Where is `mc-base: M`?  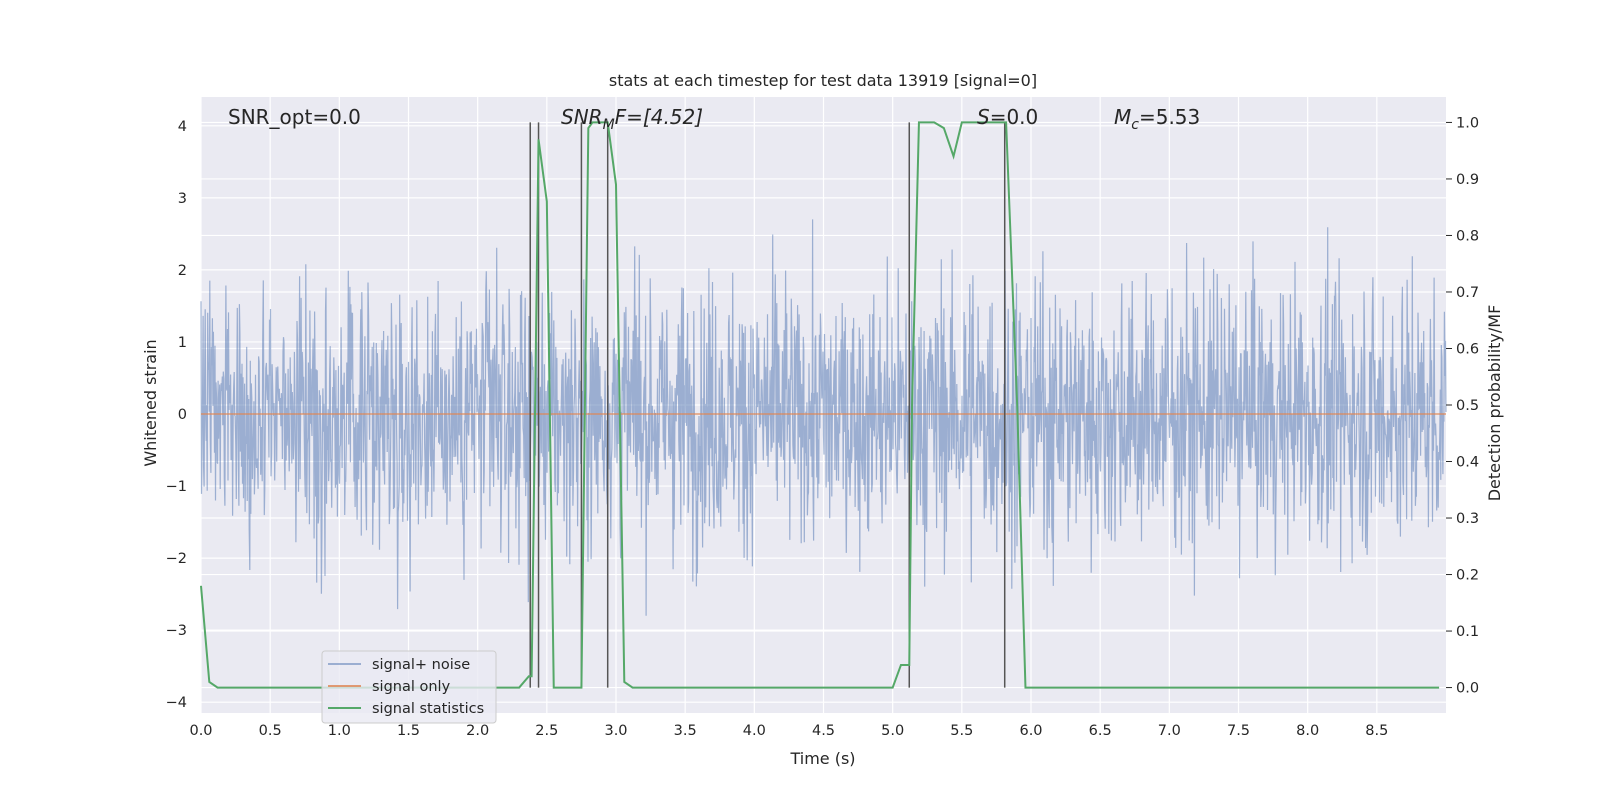
mc-base: M is located at coordinates (1122, 117).